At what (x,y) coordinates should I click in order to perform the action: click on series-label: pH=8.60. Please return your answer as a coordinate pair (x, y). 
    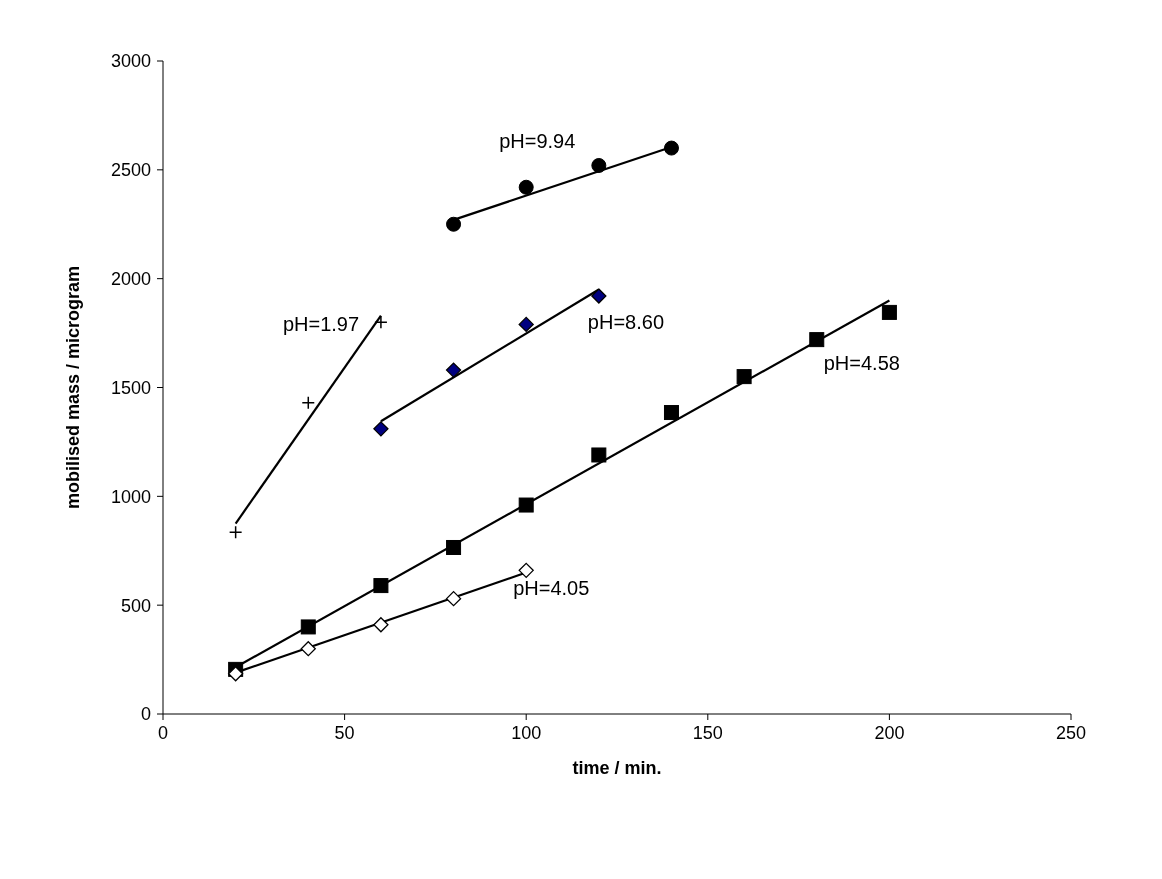
    Looking at the image, I should click on (626, 322).